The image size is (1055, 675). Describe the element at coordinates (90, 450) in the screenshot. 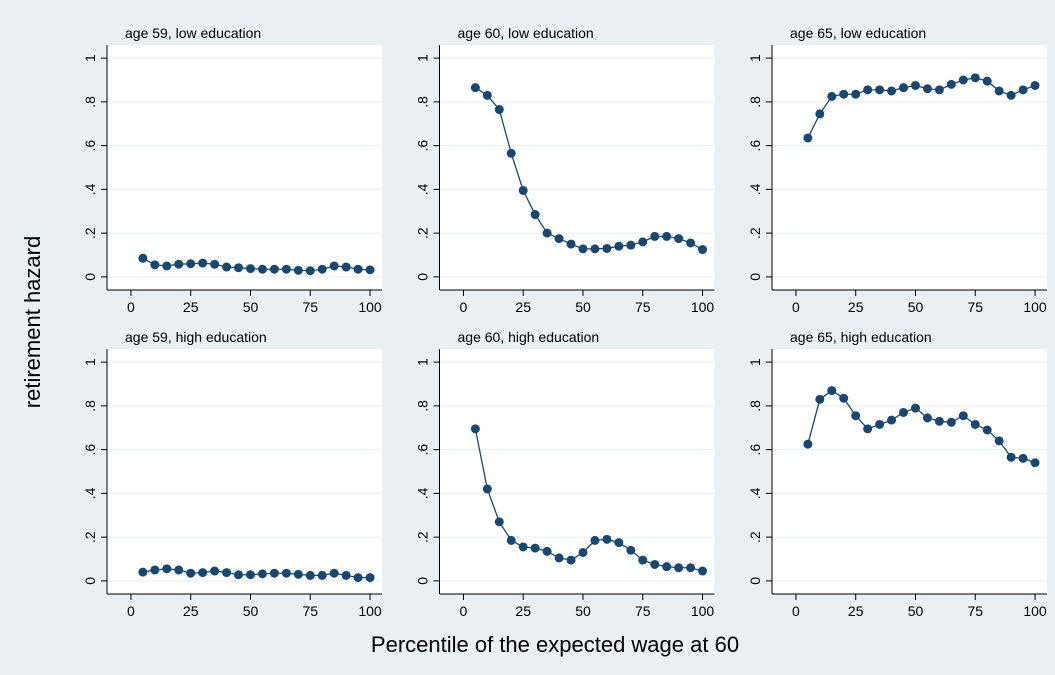

I see `y-tick-label: .6` at that location.